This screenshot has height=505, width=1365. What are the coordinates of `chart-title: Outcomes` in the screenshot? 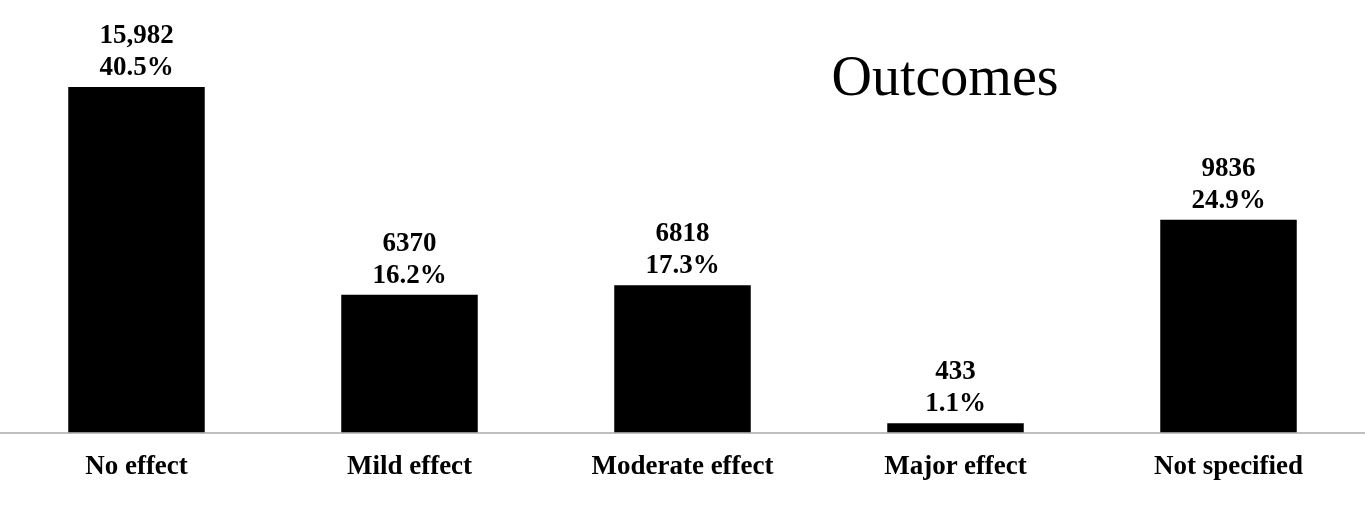 It's located at (945, 76).